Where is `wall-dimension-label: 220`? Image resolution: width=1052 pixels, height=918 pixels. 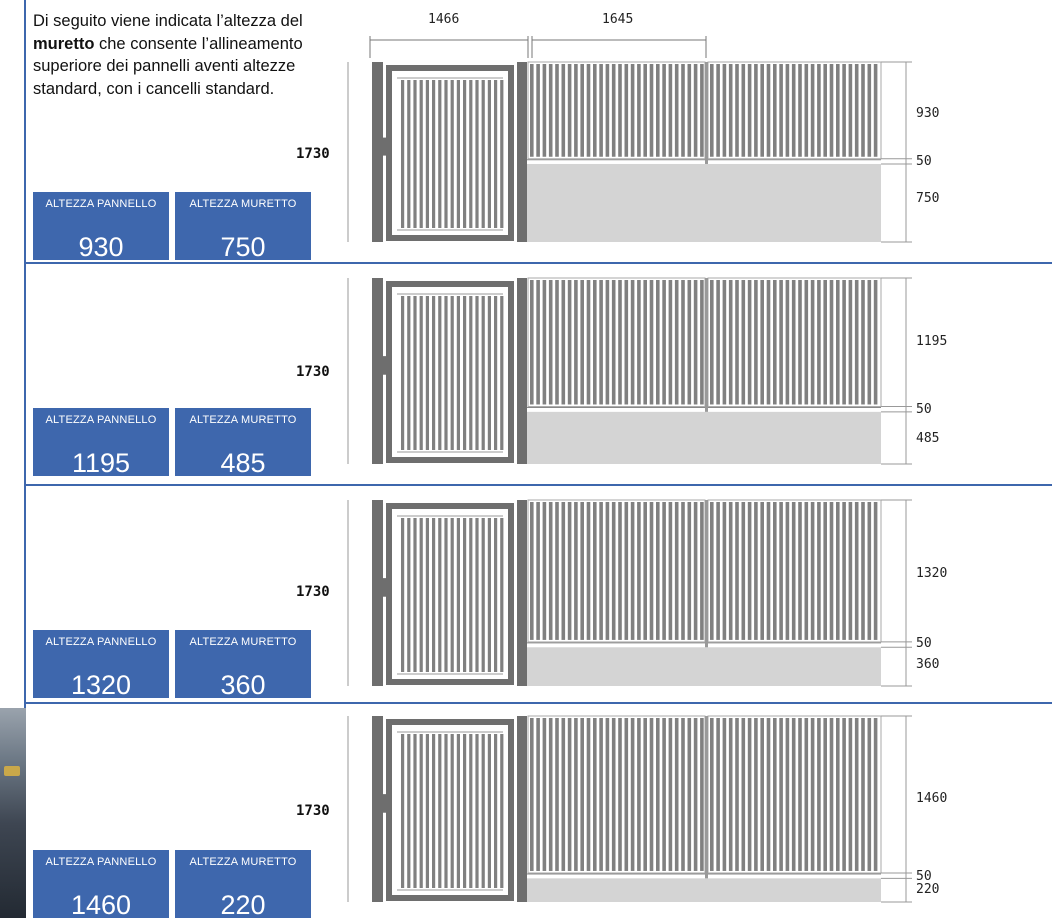 wall-dimension-label: 220 is located at coordinates (928, 889).